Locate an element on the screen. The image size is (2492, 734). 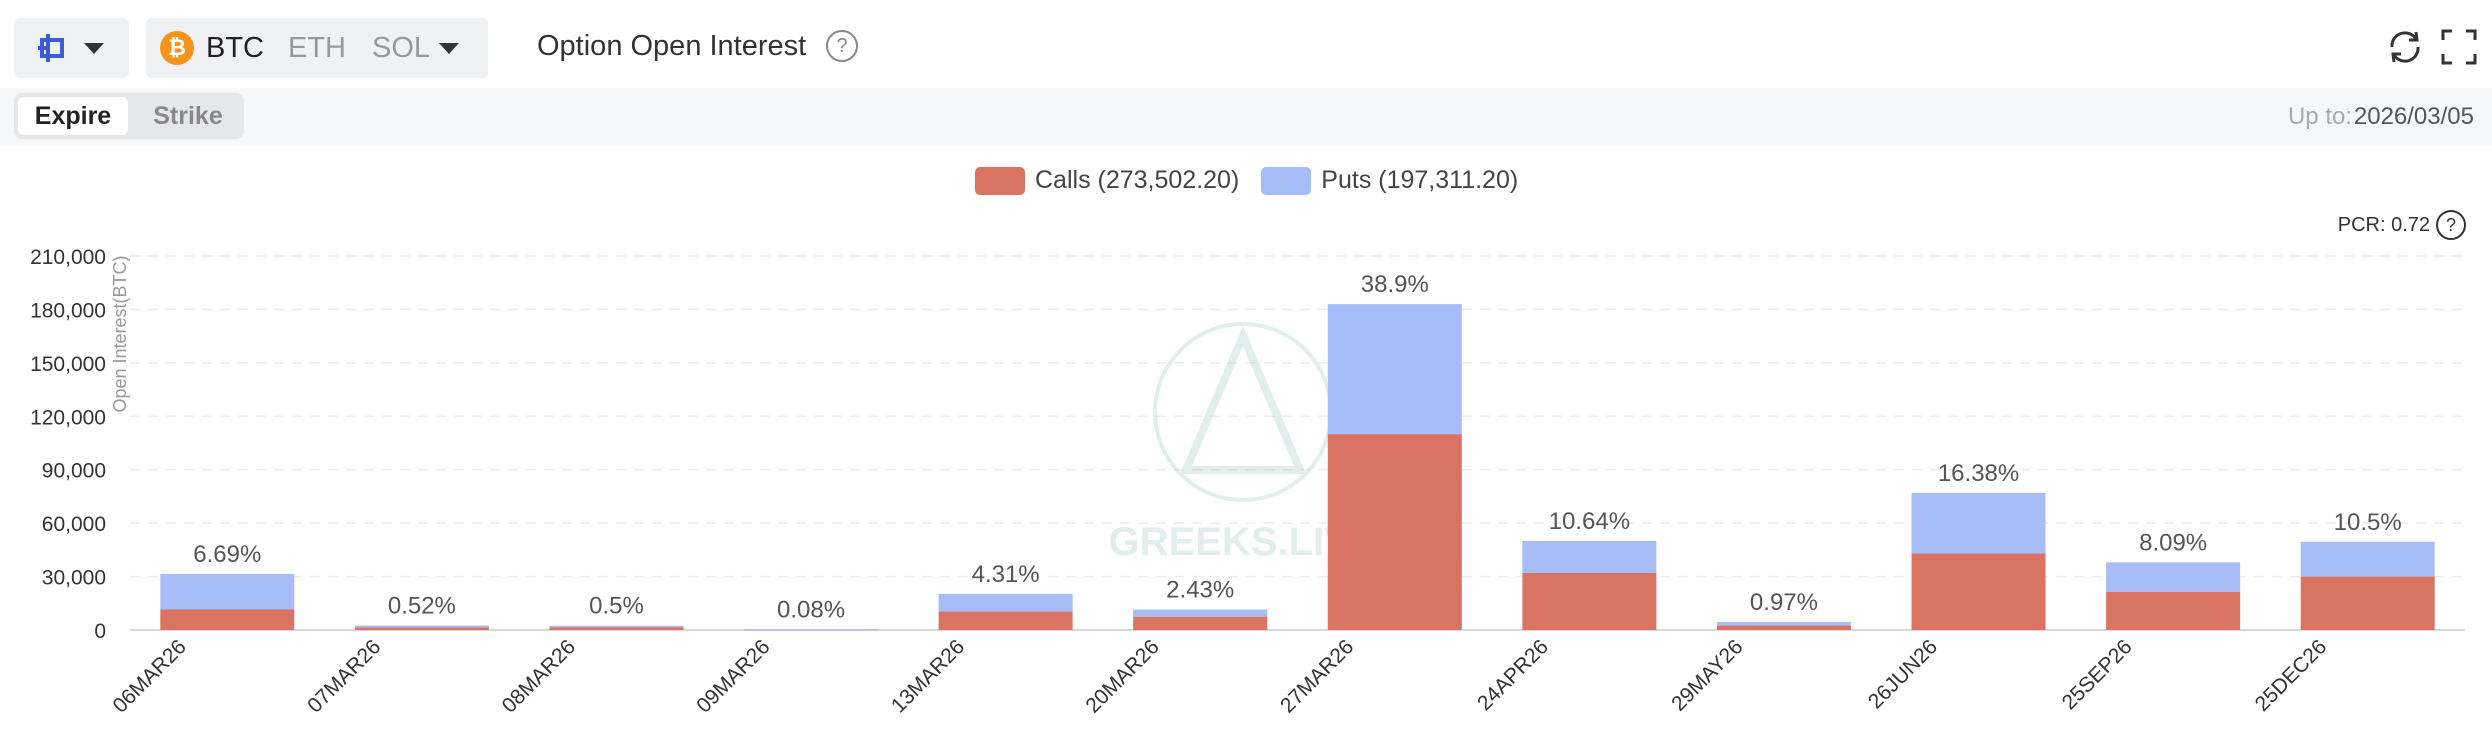
tab-expire: Expire is located at coordinates (73, 116).